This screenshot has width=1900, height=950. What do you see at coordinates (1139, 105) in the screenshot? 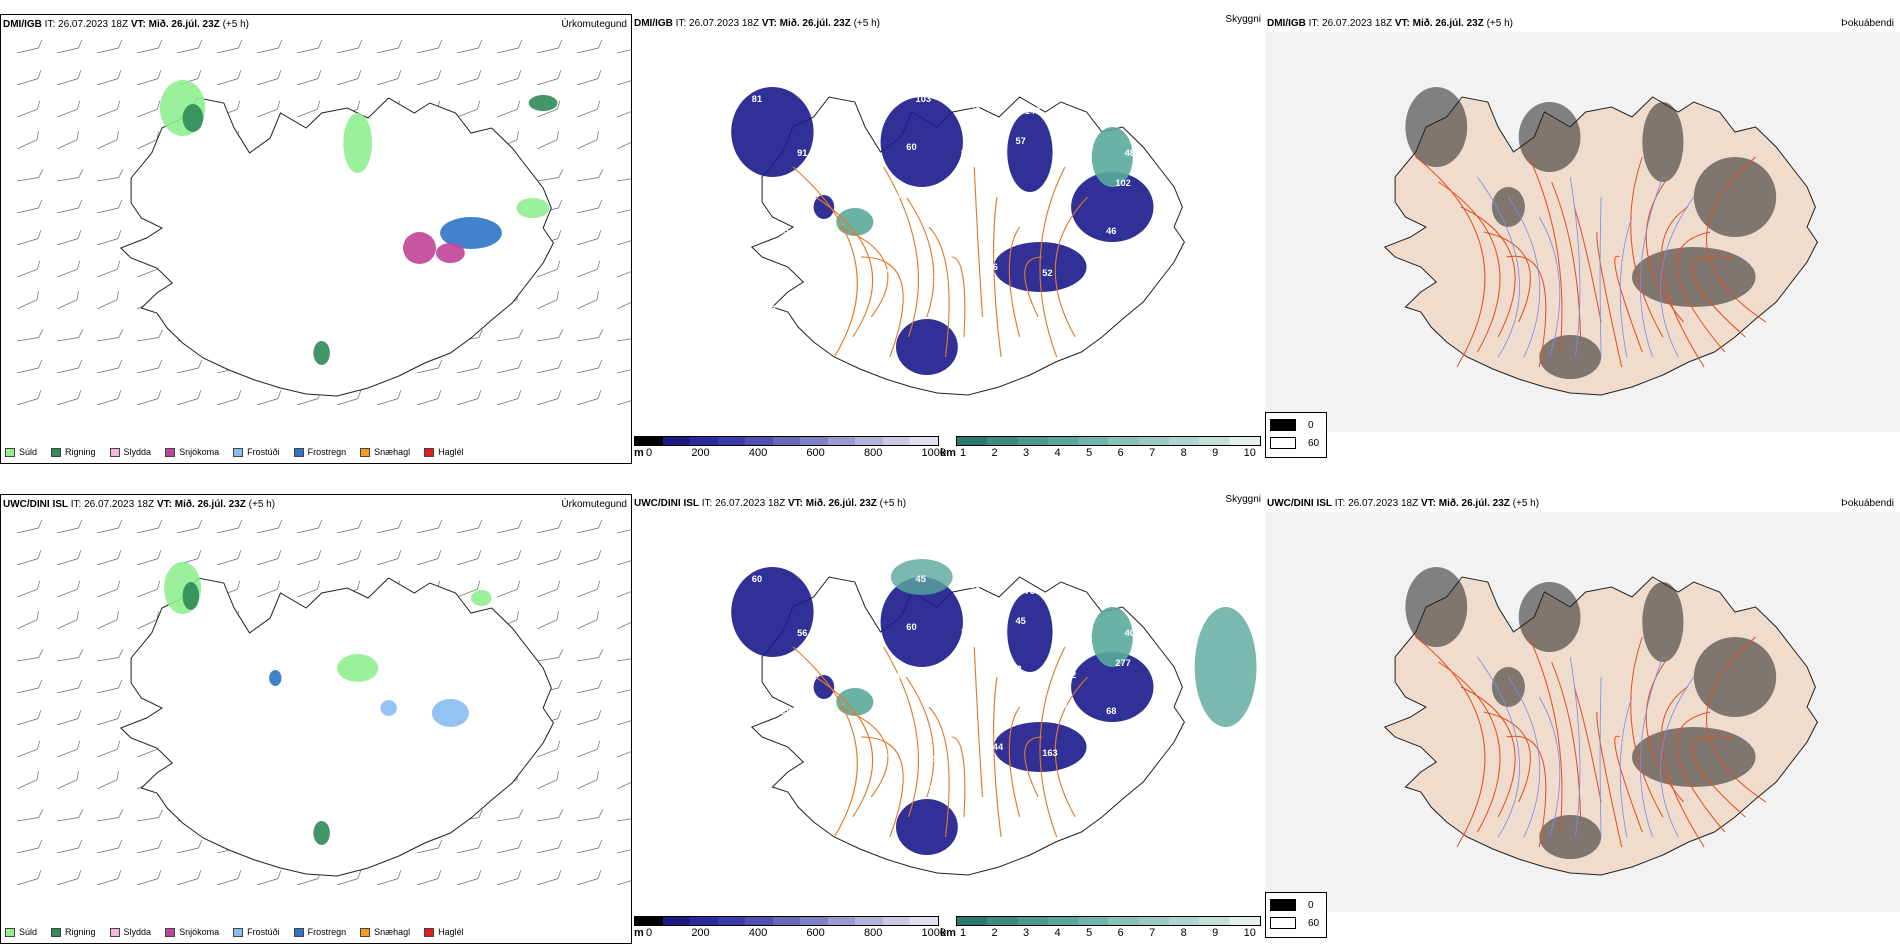
I see `visibility-value: 19` at bounding box center [1139, 105].